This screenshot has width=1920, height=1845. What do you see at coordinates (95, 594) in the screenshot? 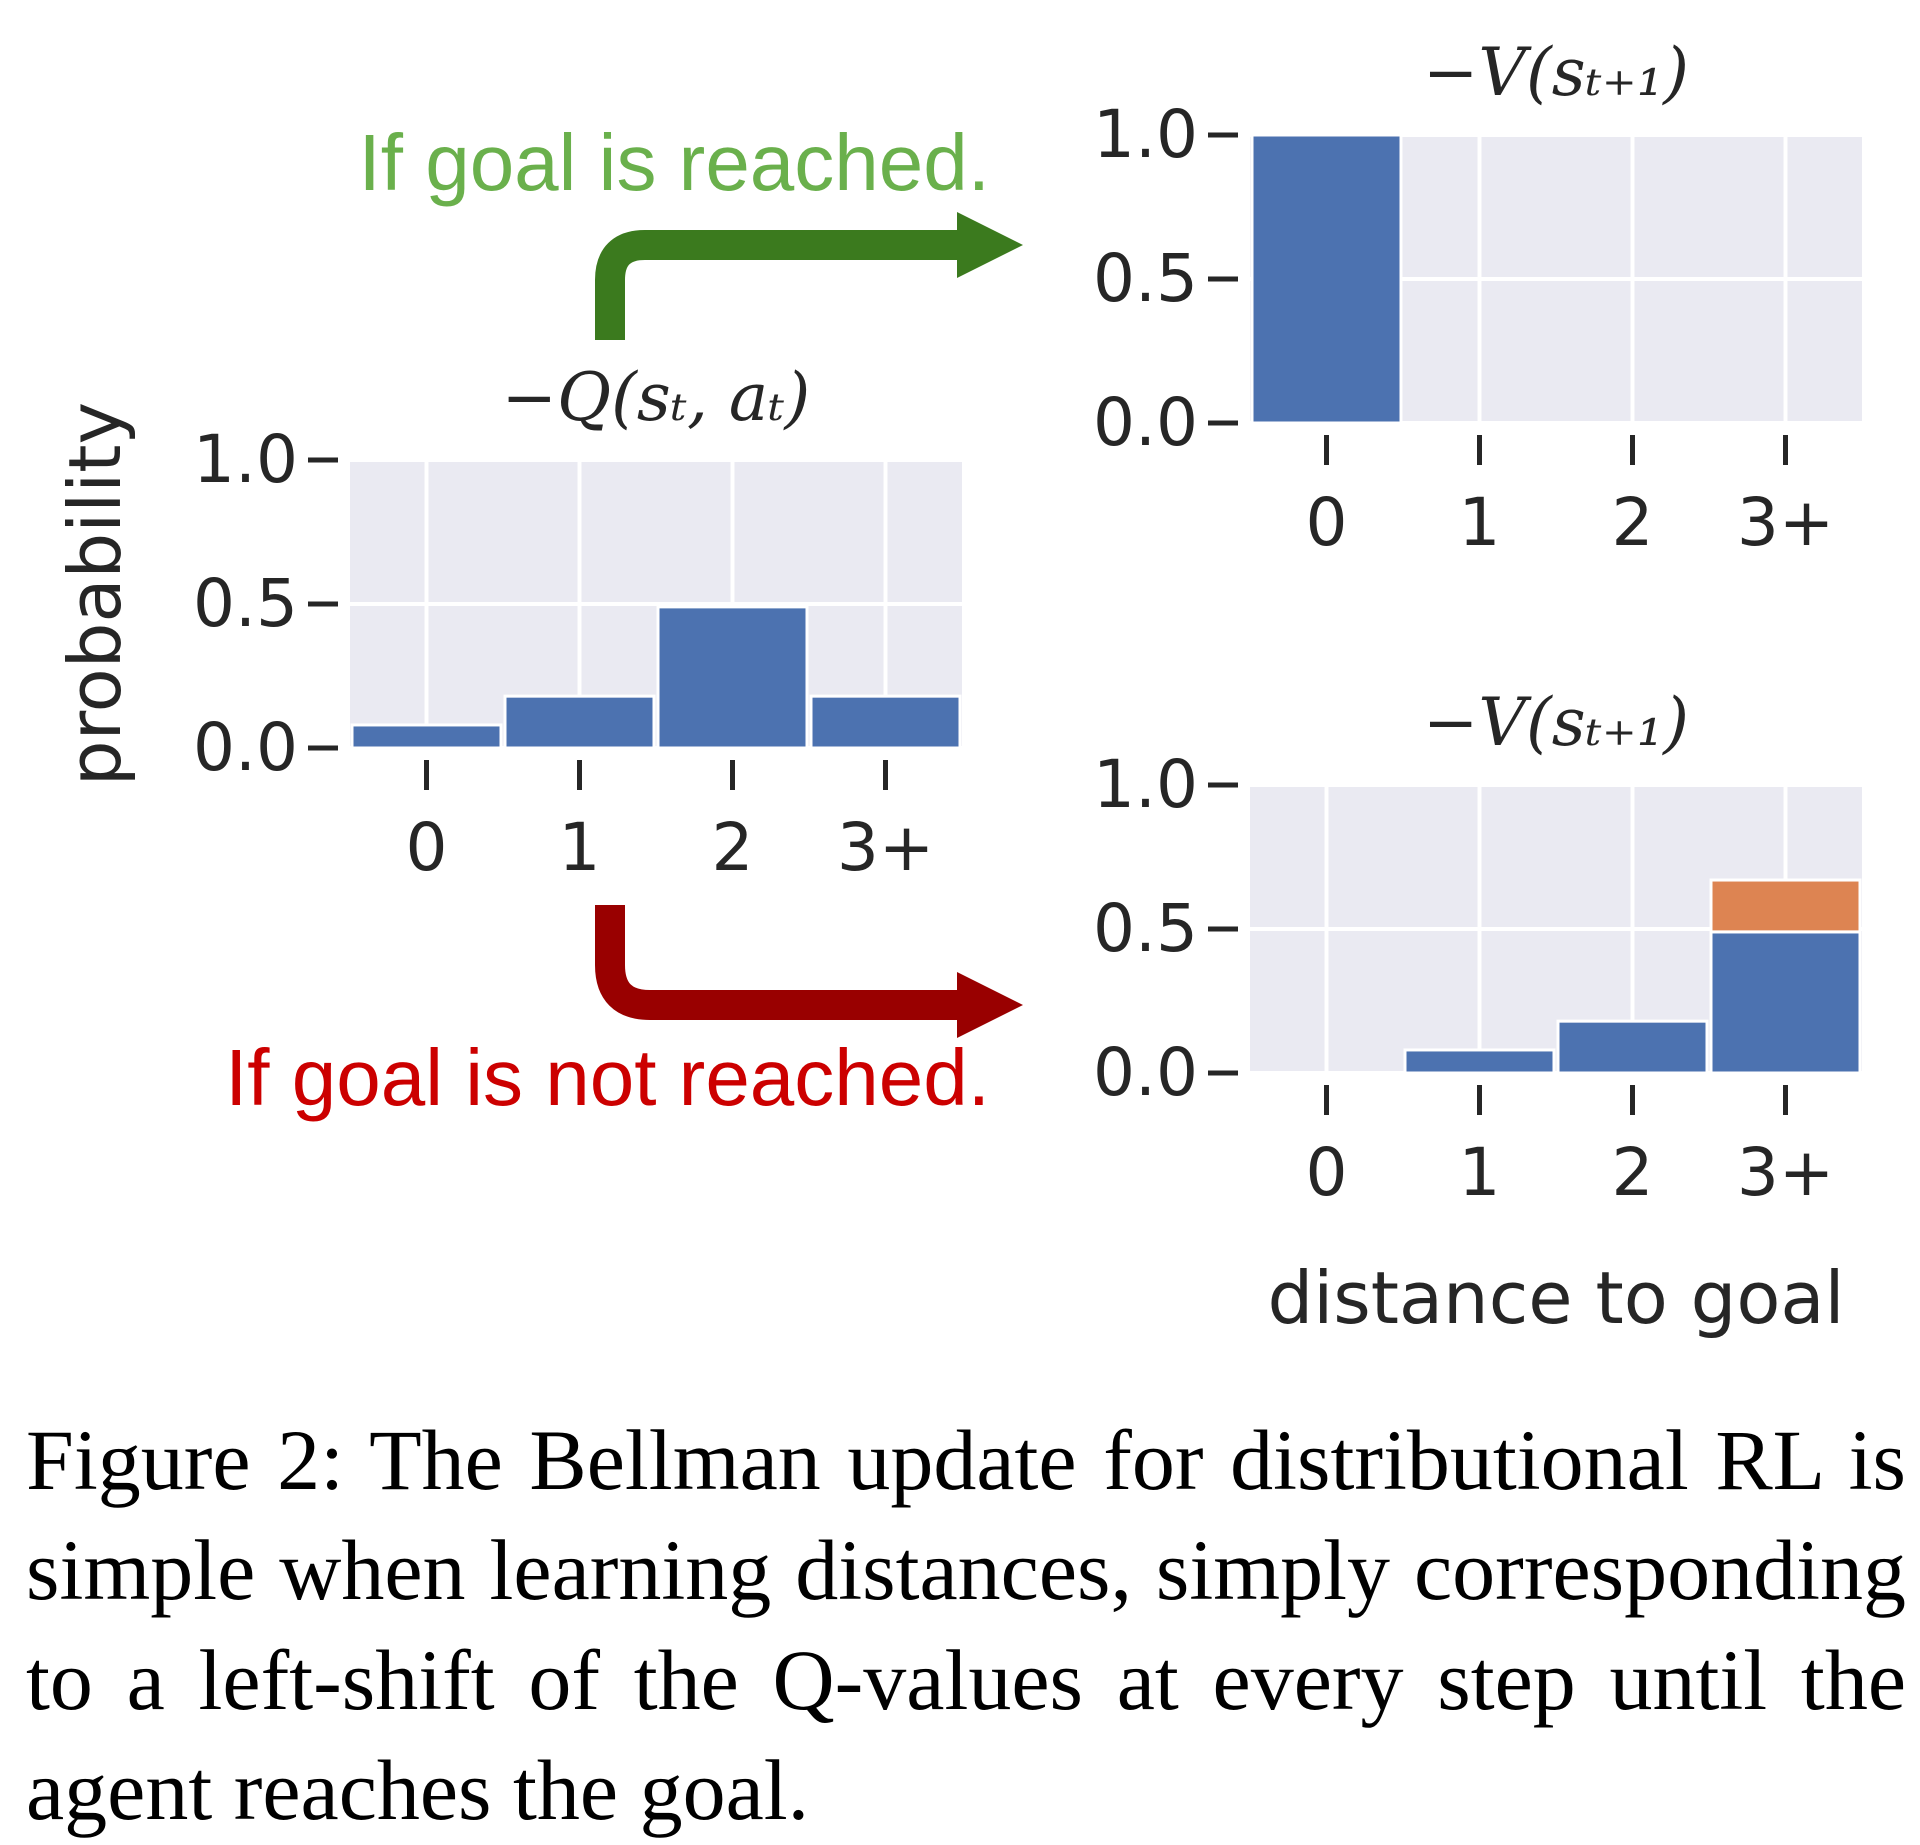
I see `y-axis-label: probability` at bounding box center [95, 594].